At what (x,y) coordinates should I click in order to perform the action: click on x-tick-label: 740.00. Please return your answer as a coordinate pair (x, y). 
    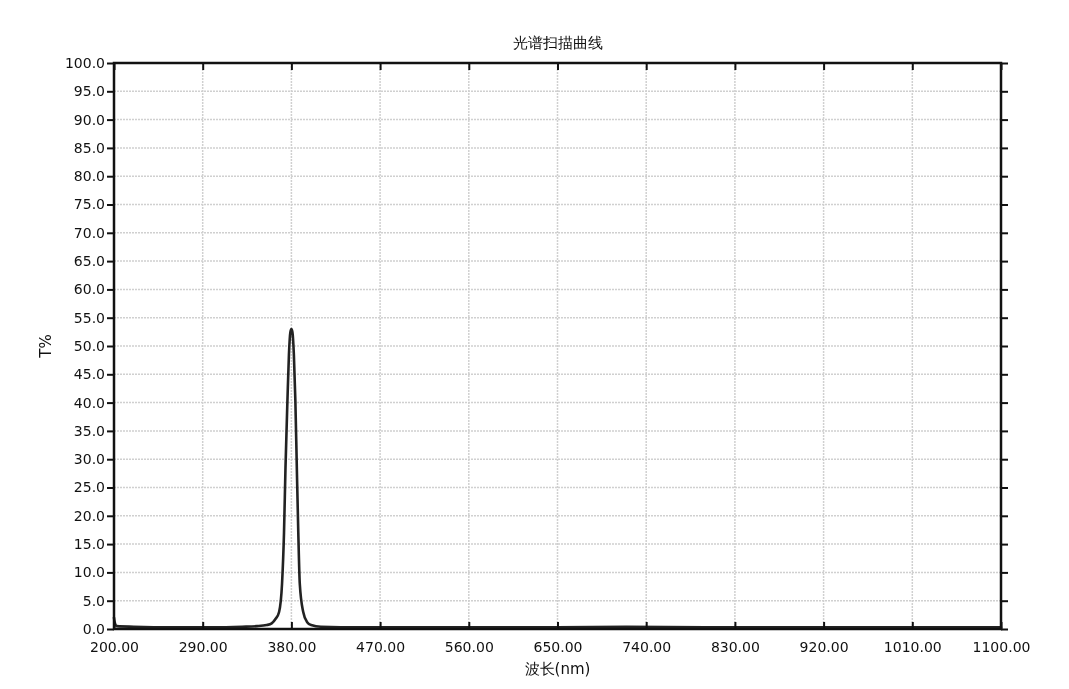
    Looking at the image, I should click on (647, 646).